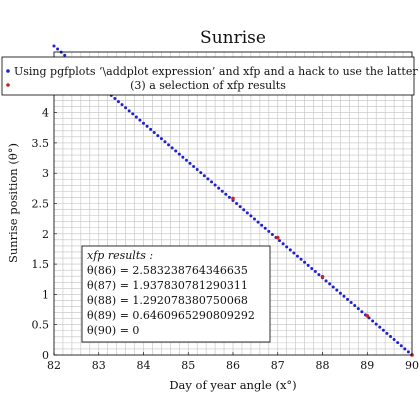 The height and width of the screenshot is (420, 420). Describe the element at coordinates (45, 355) in the screenshot. I see `y-tick-label: 0` at that location.